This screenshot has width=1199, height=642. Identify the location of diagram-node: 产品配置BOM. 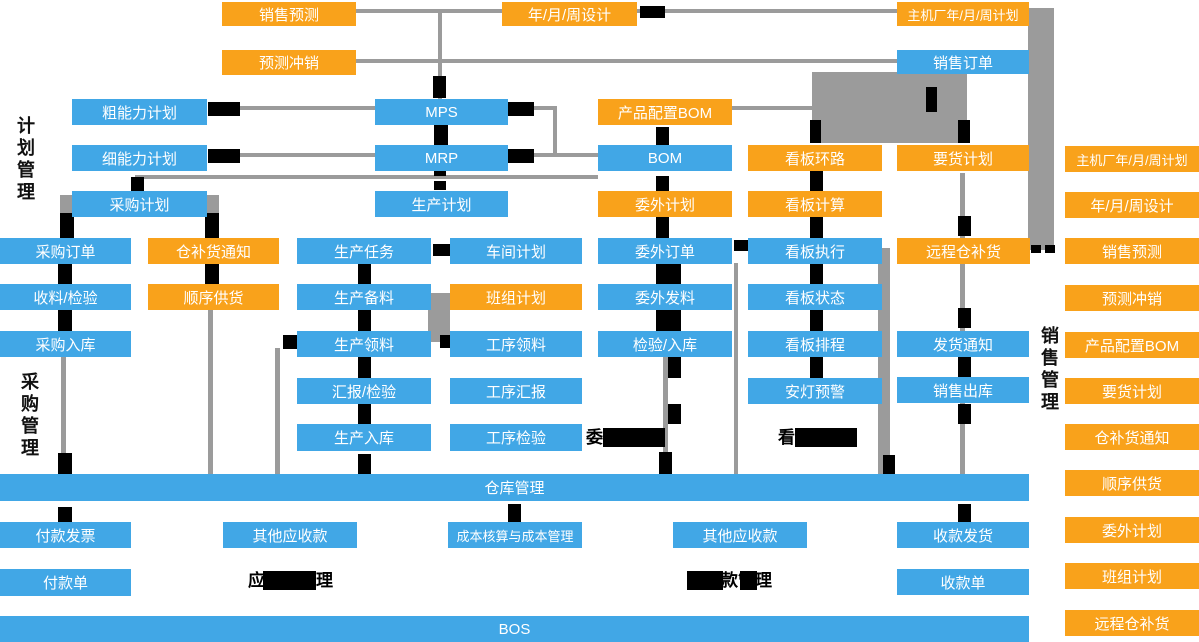
(665, 112).